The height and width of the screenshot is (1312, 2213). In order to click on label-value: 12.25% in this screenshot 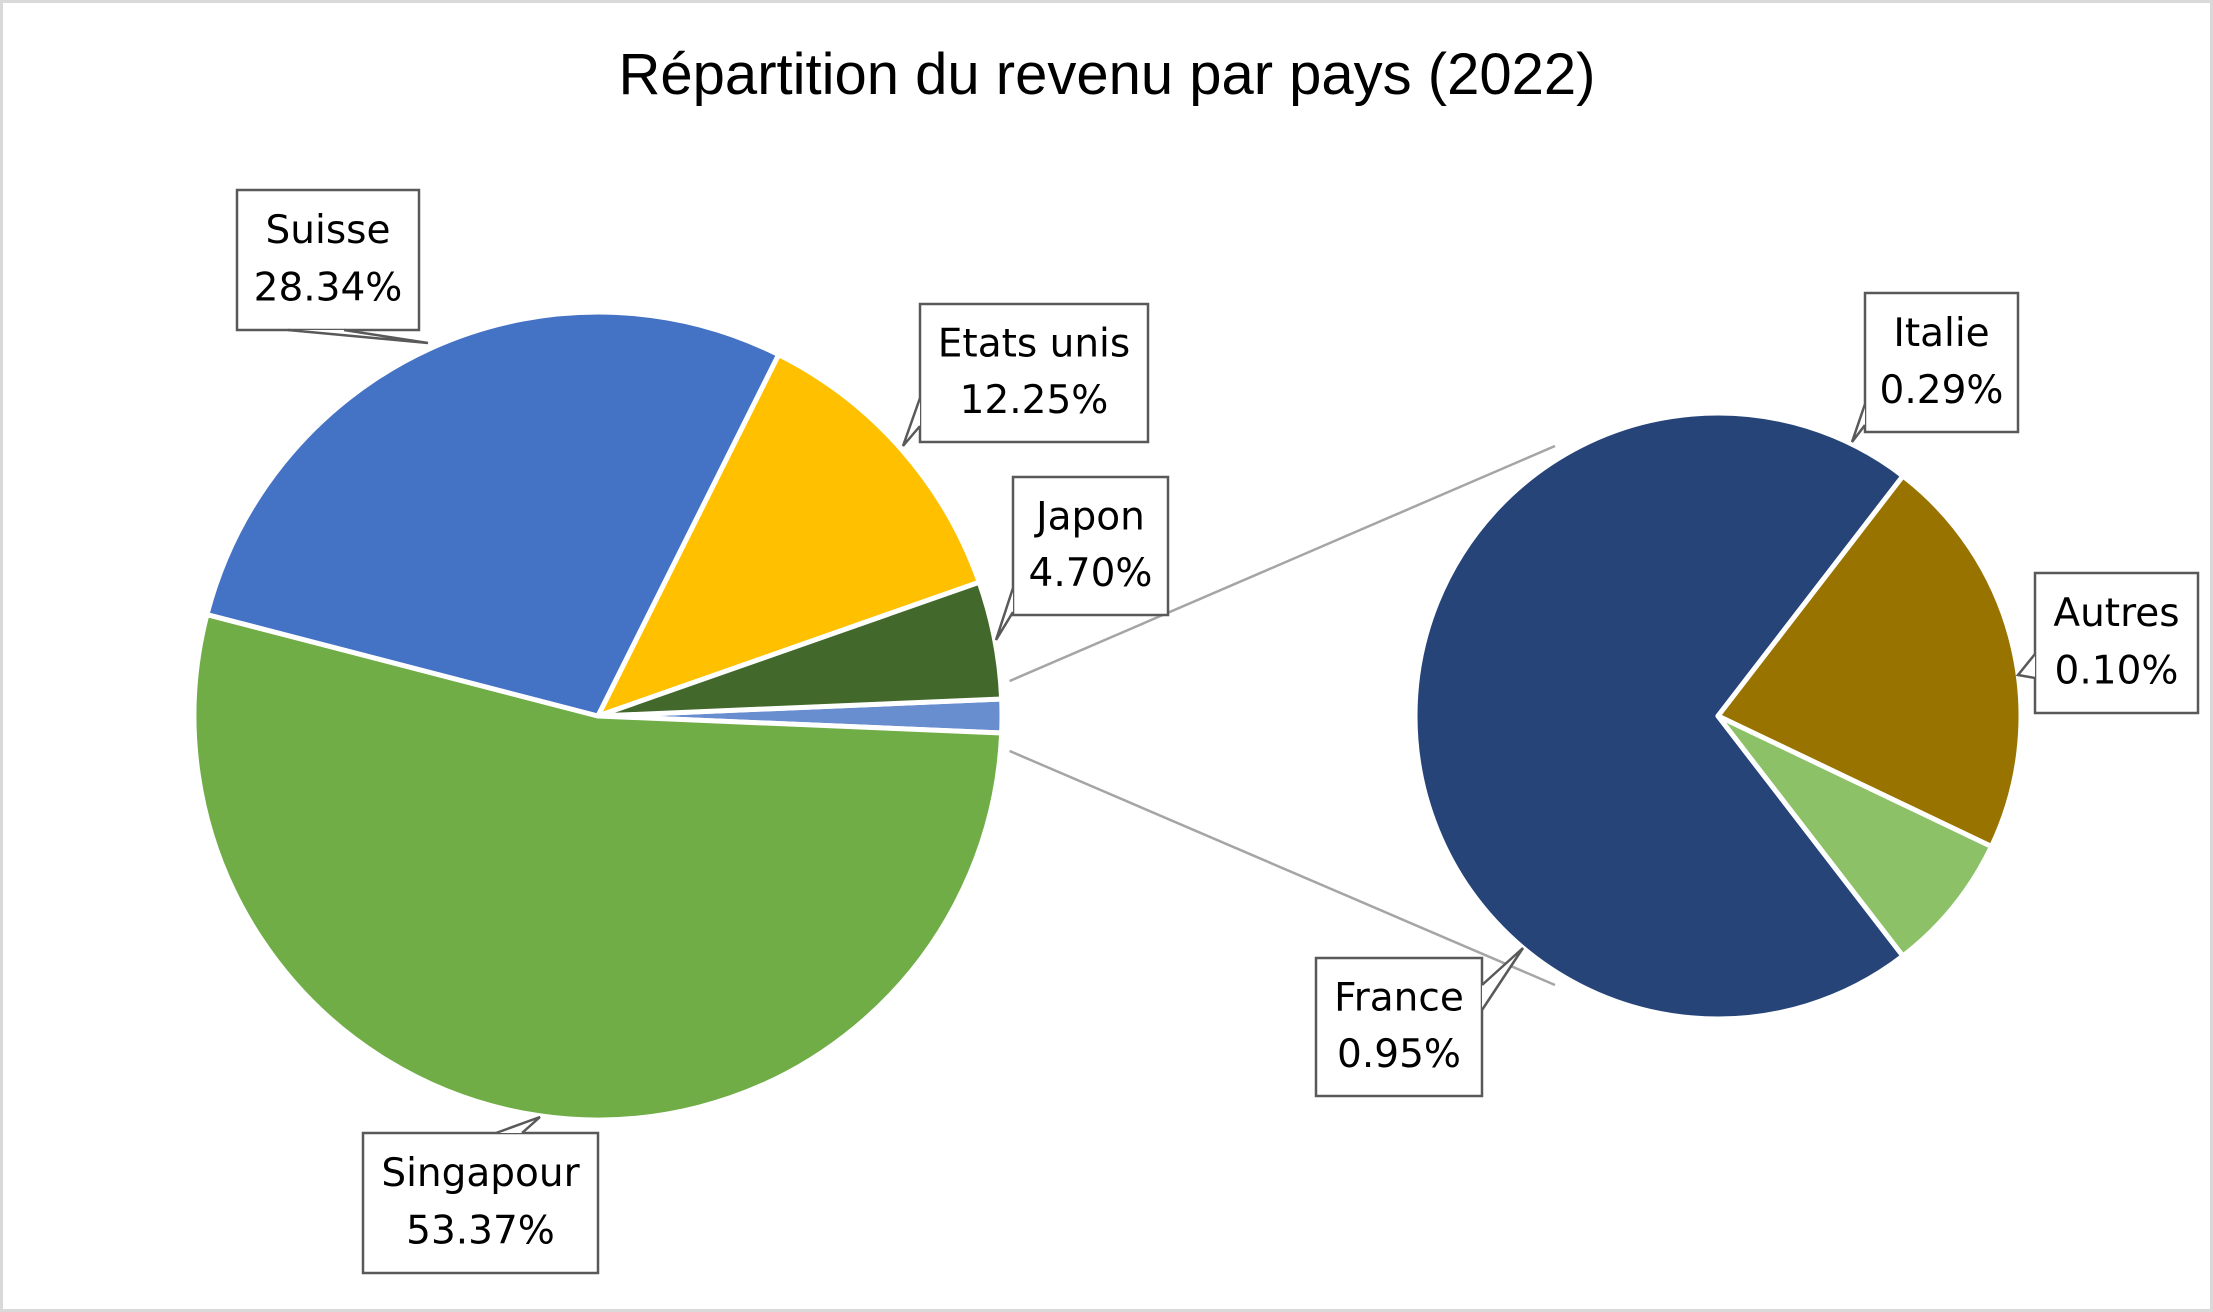, I will do `click(1034, 400)`.